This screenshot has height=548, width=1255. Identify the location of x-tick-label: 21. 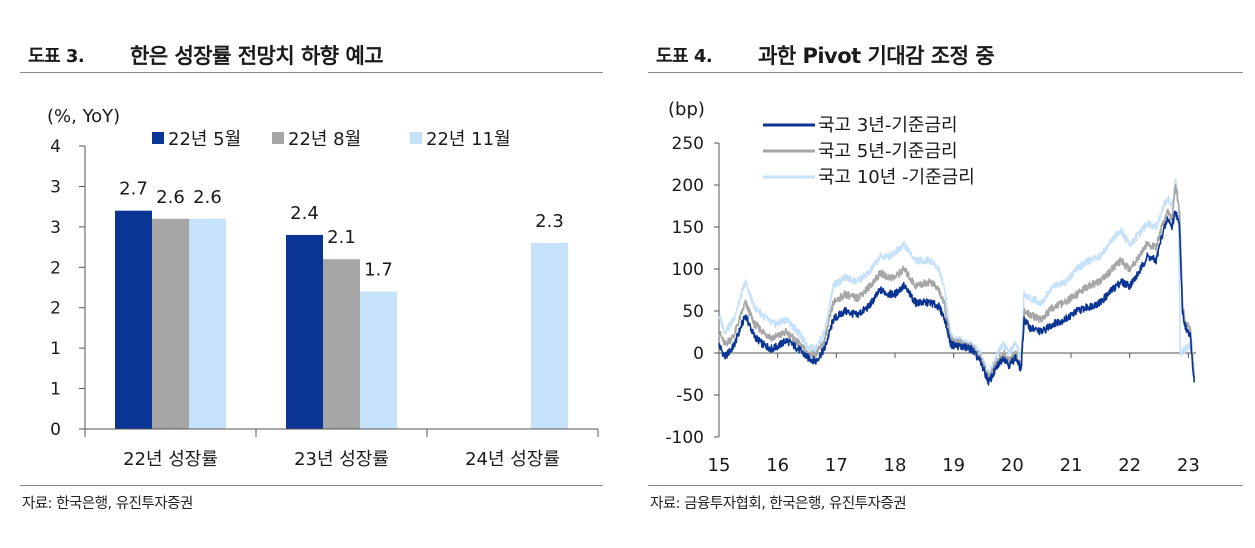
(1071, 465).